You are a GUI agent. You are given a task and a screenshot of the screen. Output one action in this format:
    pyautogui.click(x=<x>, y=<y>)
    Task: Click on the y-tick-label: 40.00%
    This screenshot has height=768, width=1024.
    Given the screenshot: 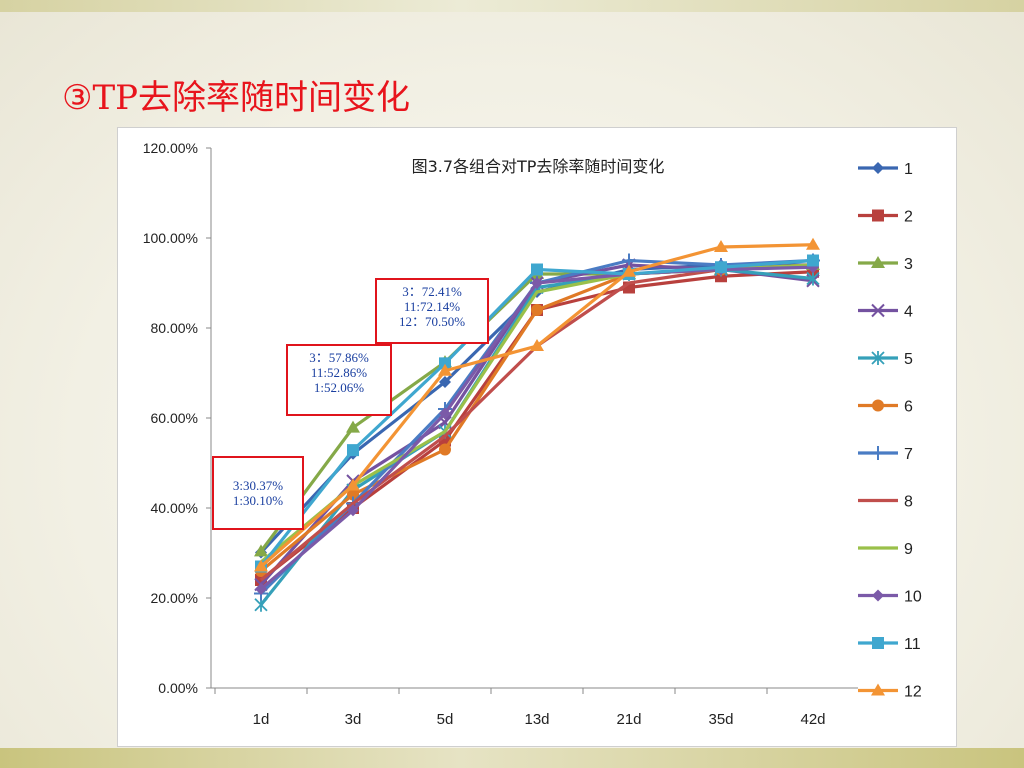 What is the action you would take?
    pyautogui.click(x=174, y=508)
    